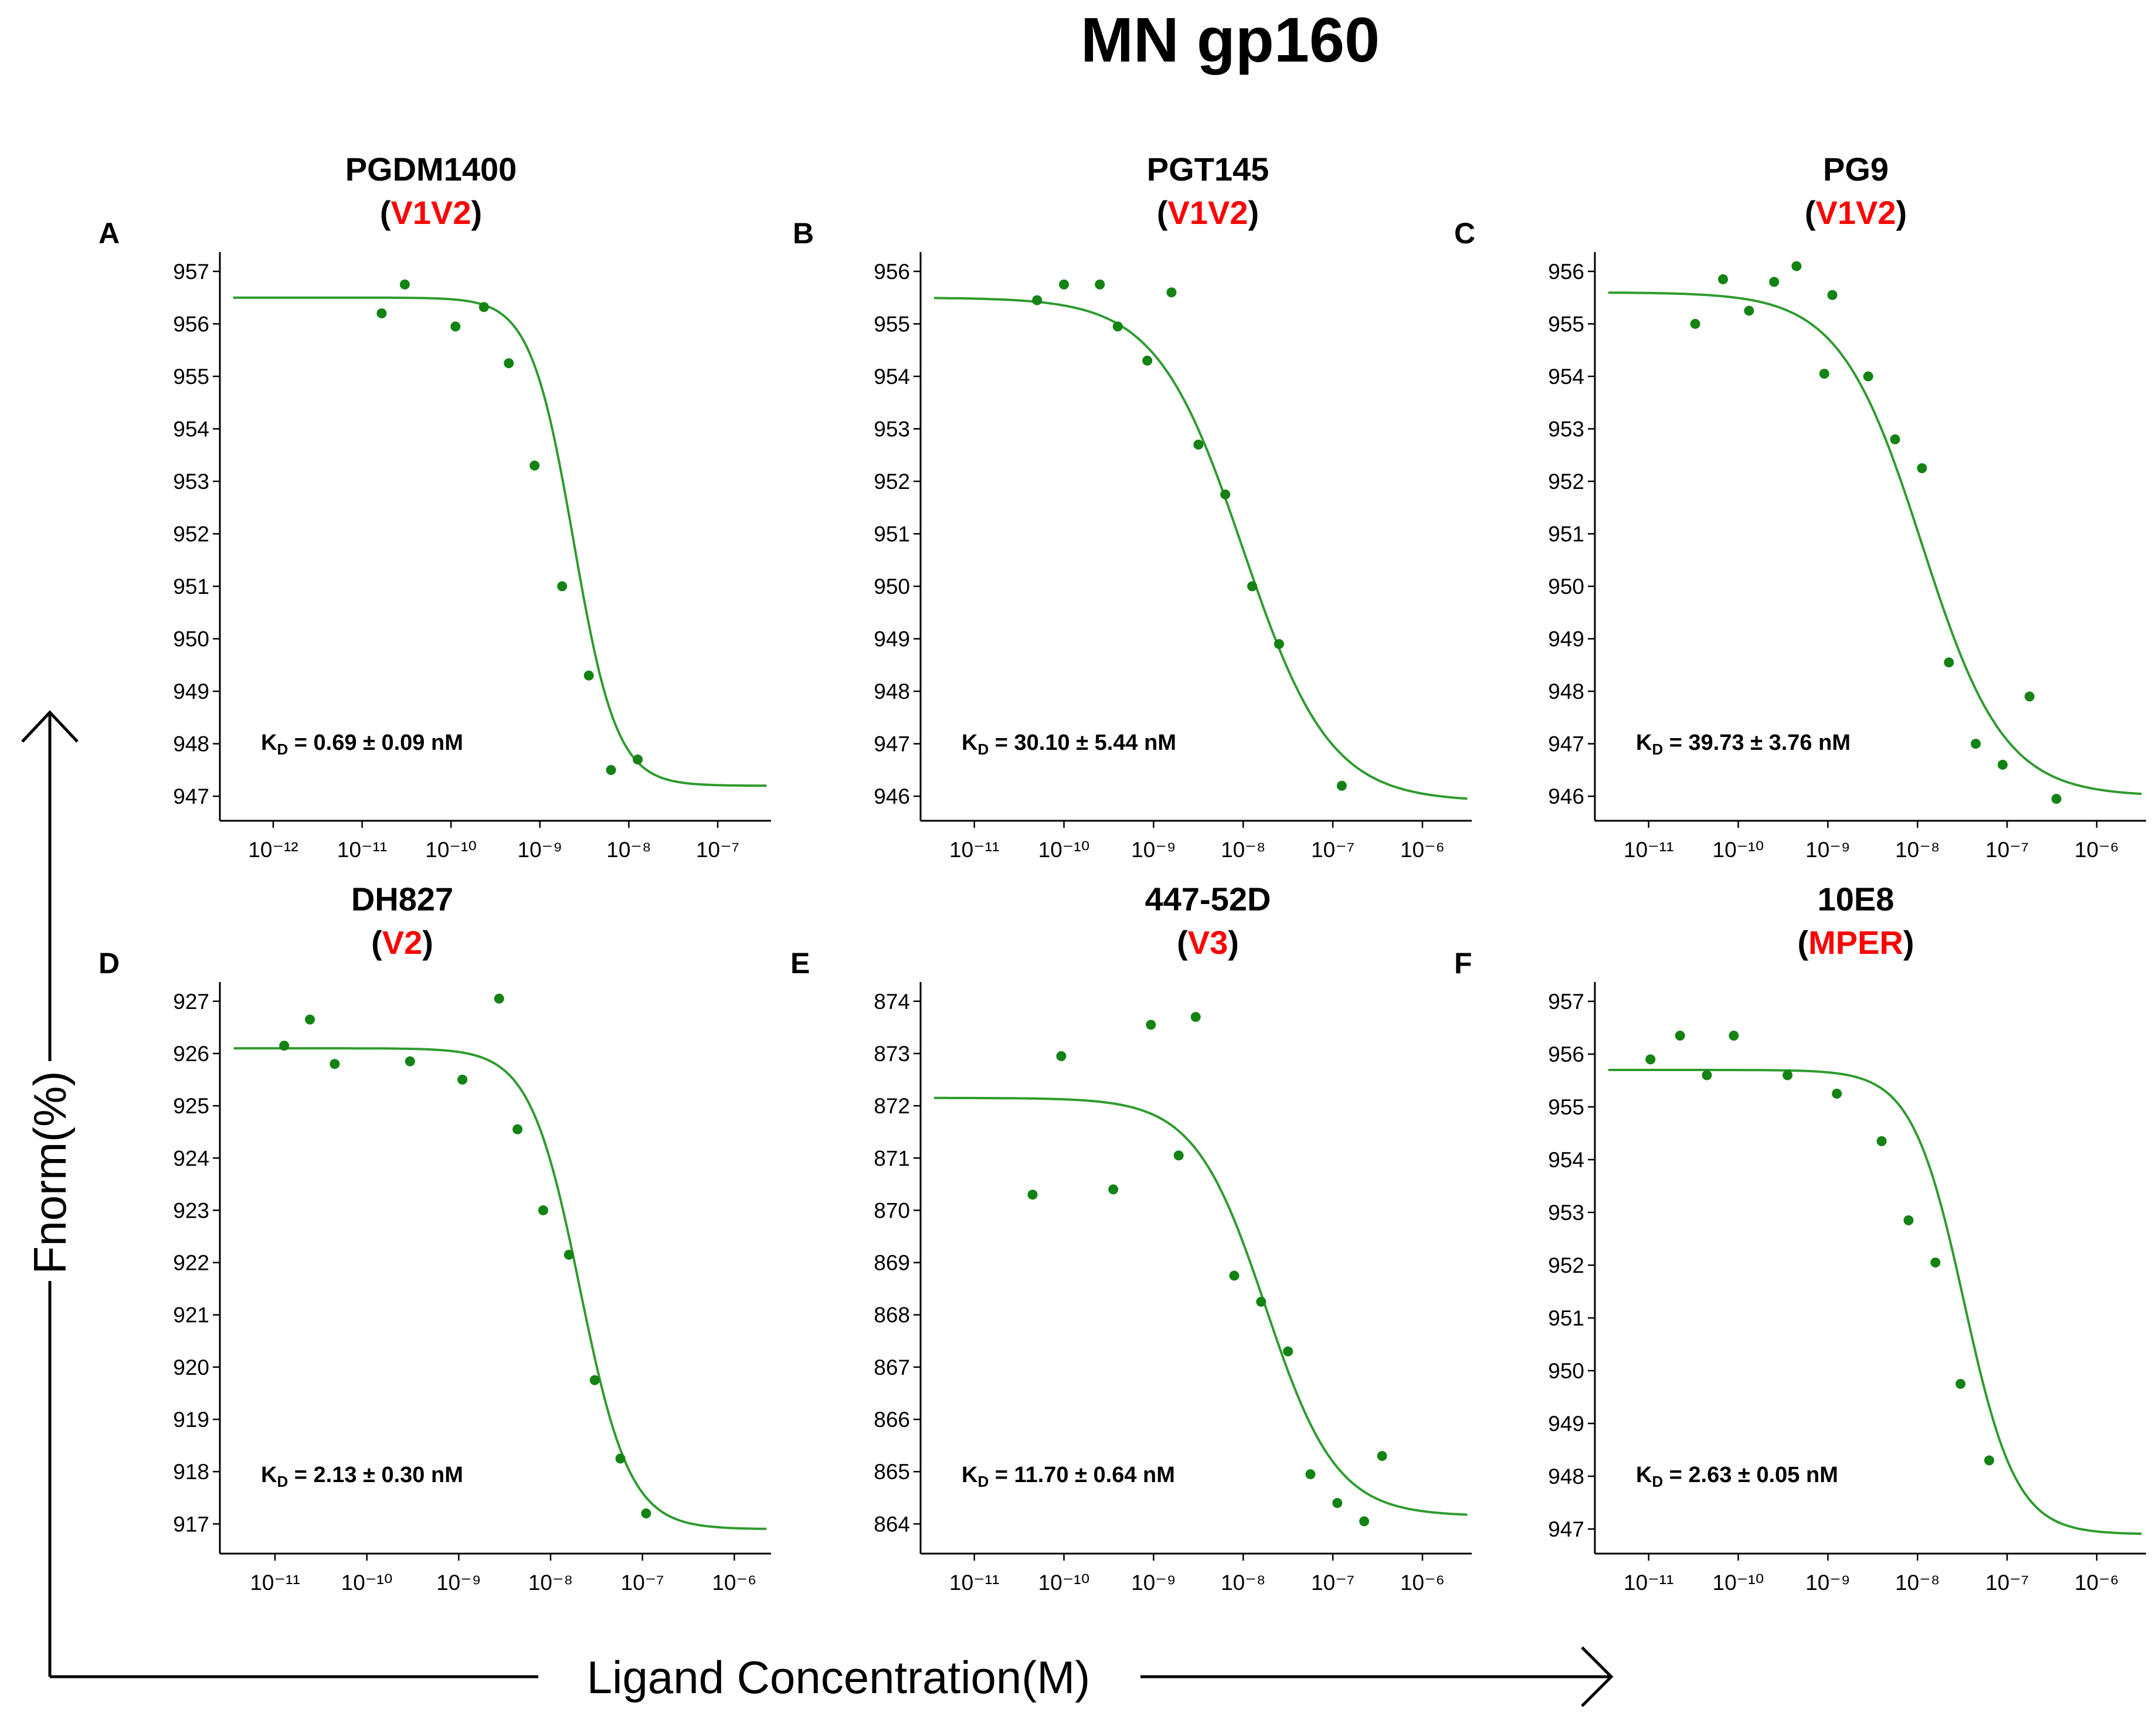 The width and height of the screenshot is (2156, 1716). What do you see at coordinates (1332, 1583) in the screenshot?
I see `x-tick-label: 10⁻⁷` at bounding box center [1332, 1583].